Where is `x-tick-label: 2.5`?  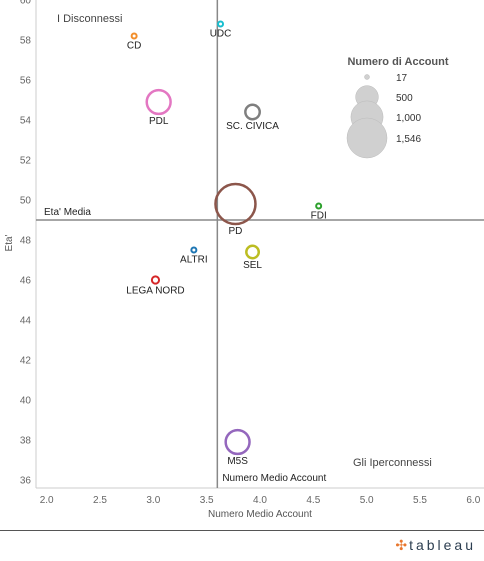 x-tick-label: 2.5 is located at coordinates (100, 500).